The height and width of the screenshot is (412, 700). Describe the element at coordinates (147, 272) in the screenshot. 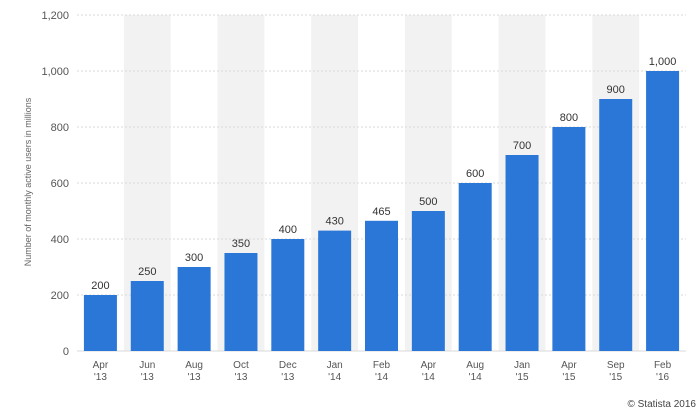

I see `data-label: 250` at that location.